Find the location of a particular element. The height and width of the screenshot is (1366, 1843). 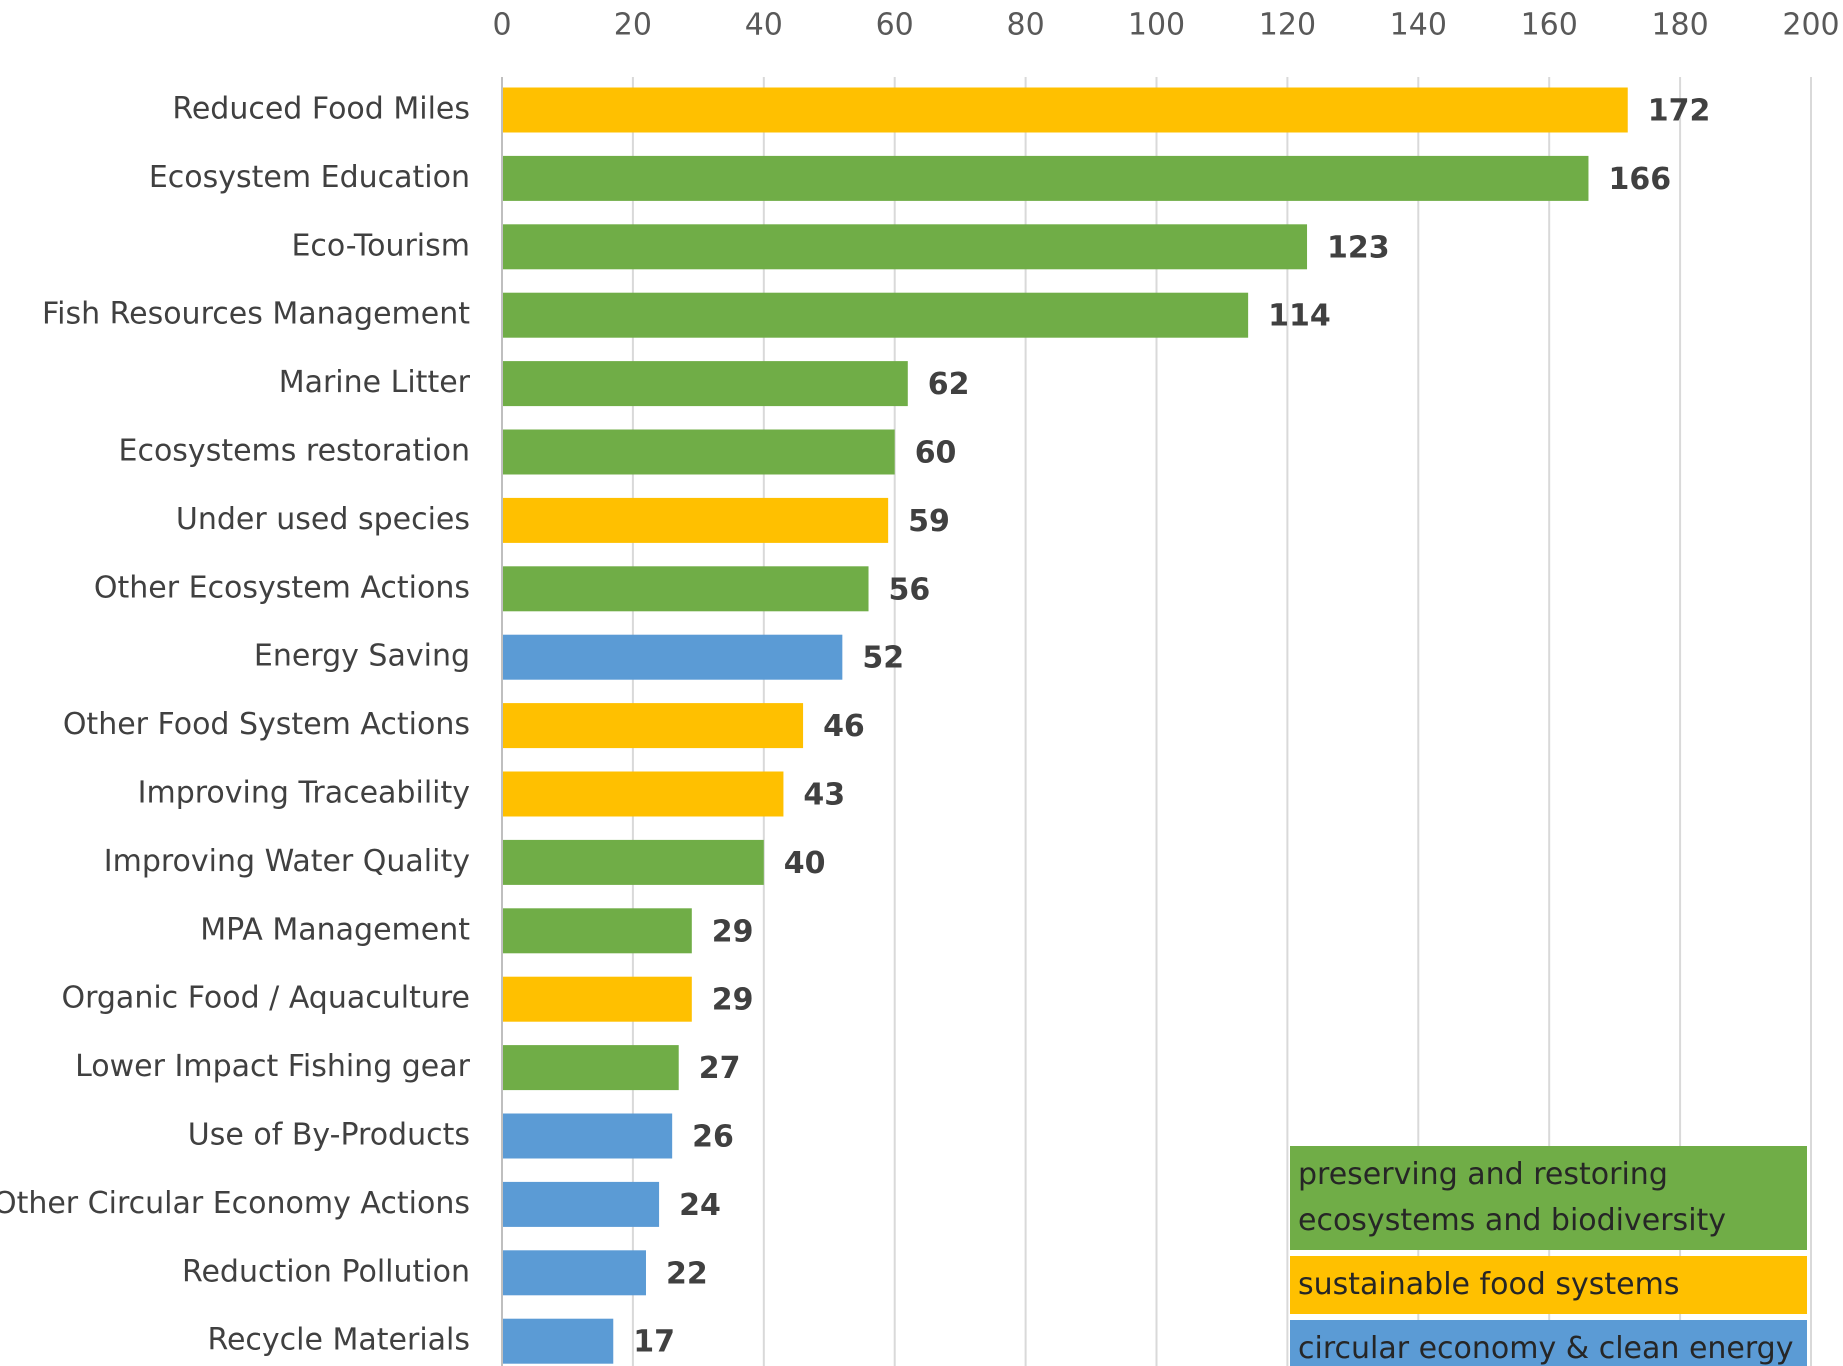

y-tick-label: Marine Litter is located at coordinates (375, 382).